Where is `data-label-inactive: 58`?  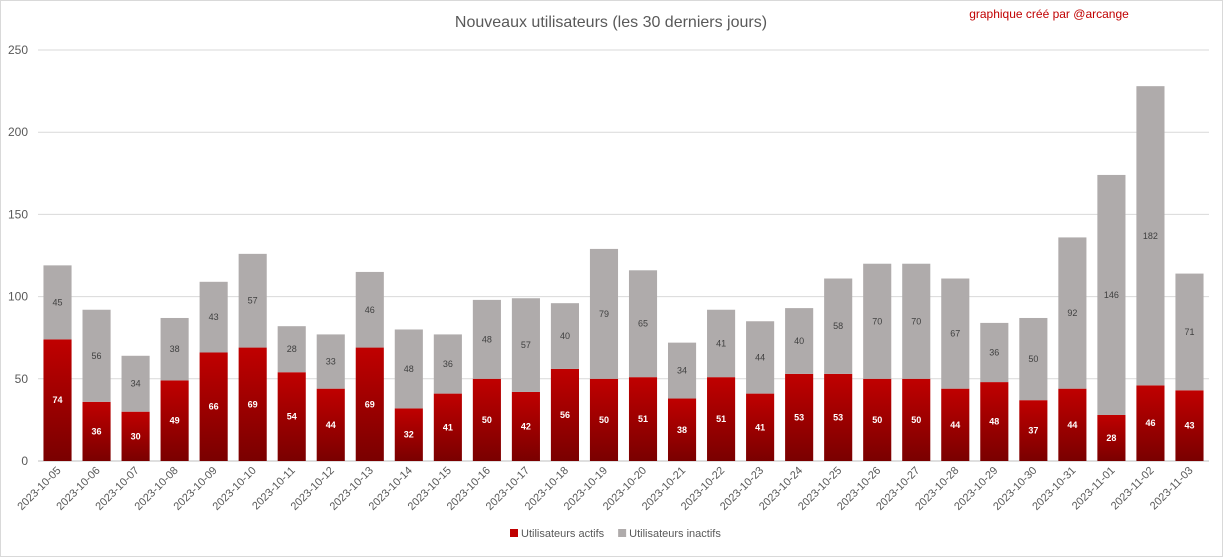 data-label-inactive: 58 is located at coordinates (838, 326).